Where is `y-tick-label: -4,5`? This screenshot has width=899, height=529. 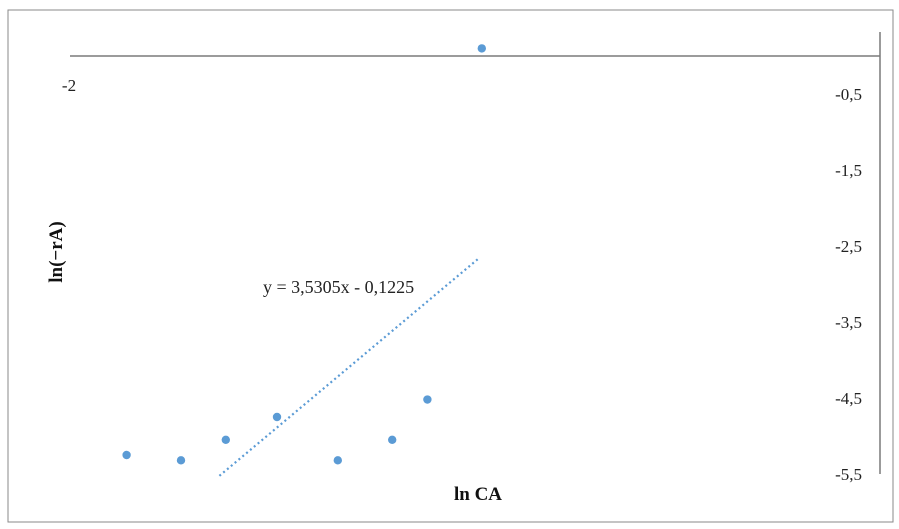 y-tick-label: -4,5 is located at coordinates (848, 398).